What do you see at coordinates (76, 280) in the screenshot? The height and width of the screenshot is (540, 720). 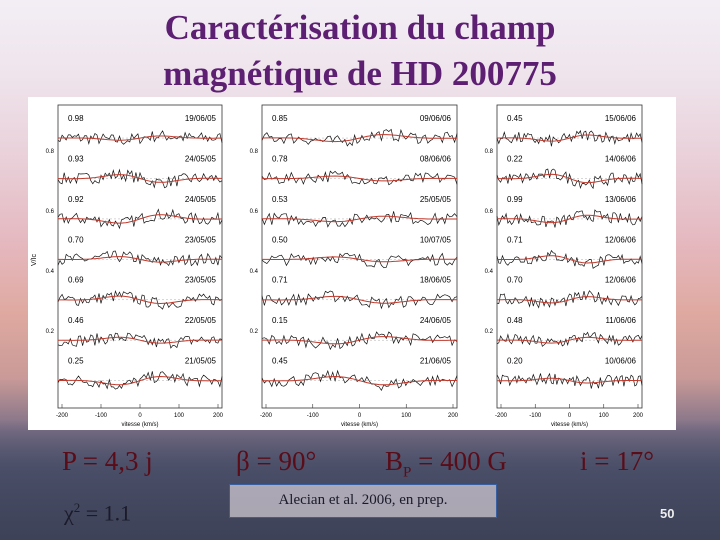 I see `phase-label: 0.69` at bounding box center [76, 280].